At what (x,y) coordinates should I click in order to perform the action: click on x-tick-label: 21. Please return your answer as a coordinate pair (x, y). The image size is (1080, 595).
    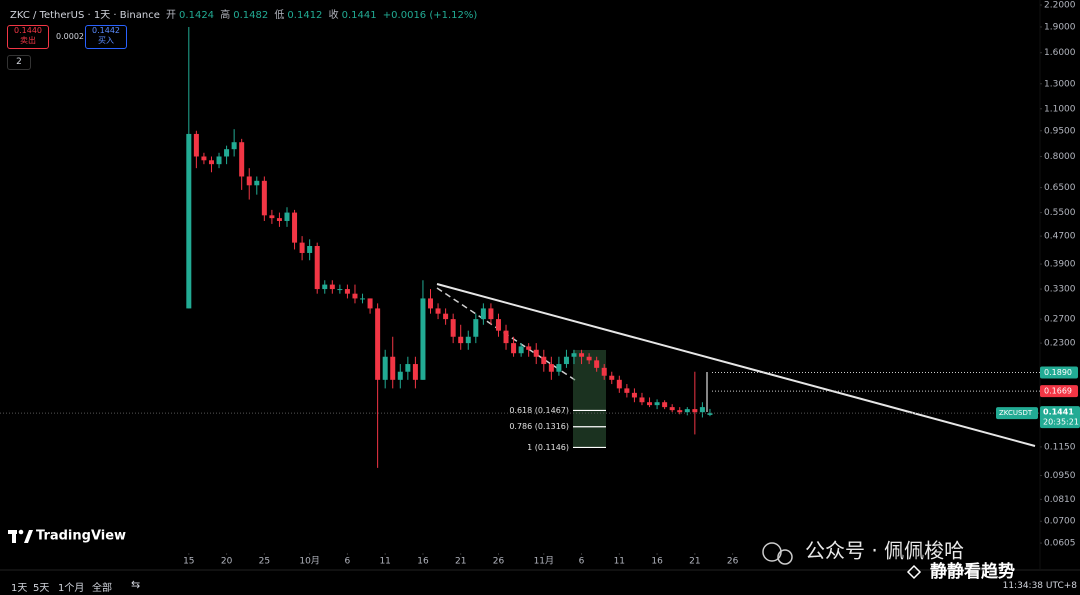
    Looking at the image, I should click on (460, 562).